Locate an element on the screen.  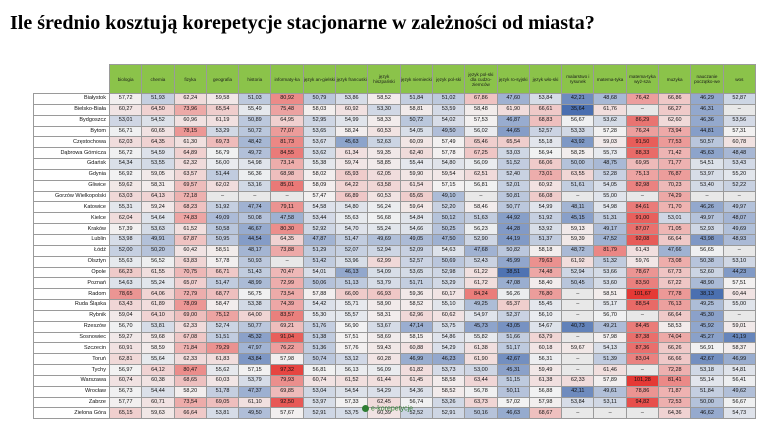
city-label: Sosnowiec is located at coordinates (71, 337).